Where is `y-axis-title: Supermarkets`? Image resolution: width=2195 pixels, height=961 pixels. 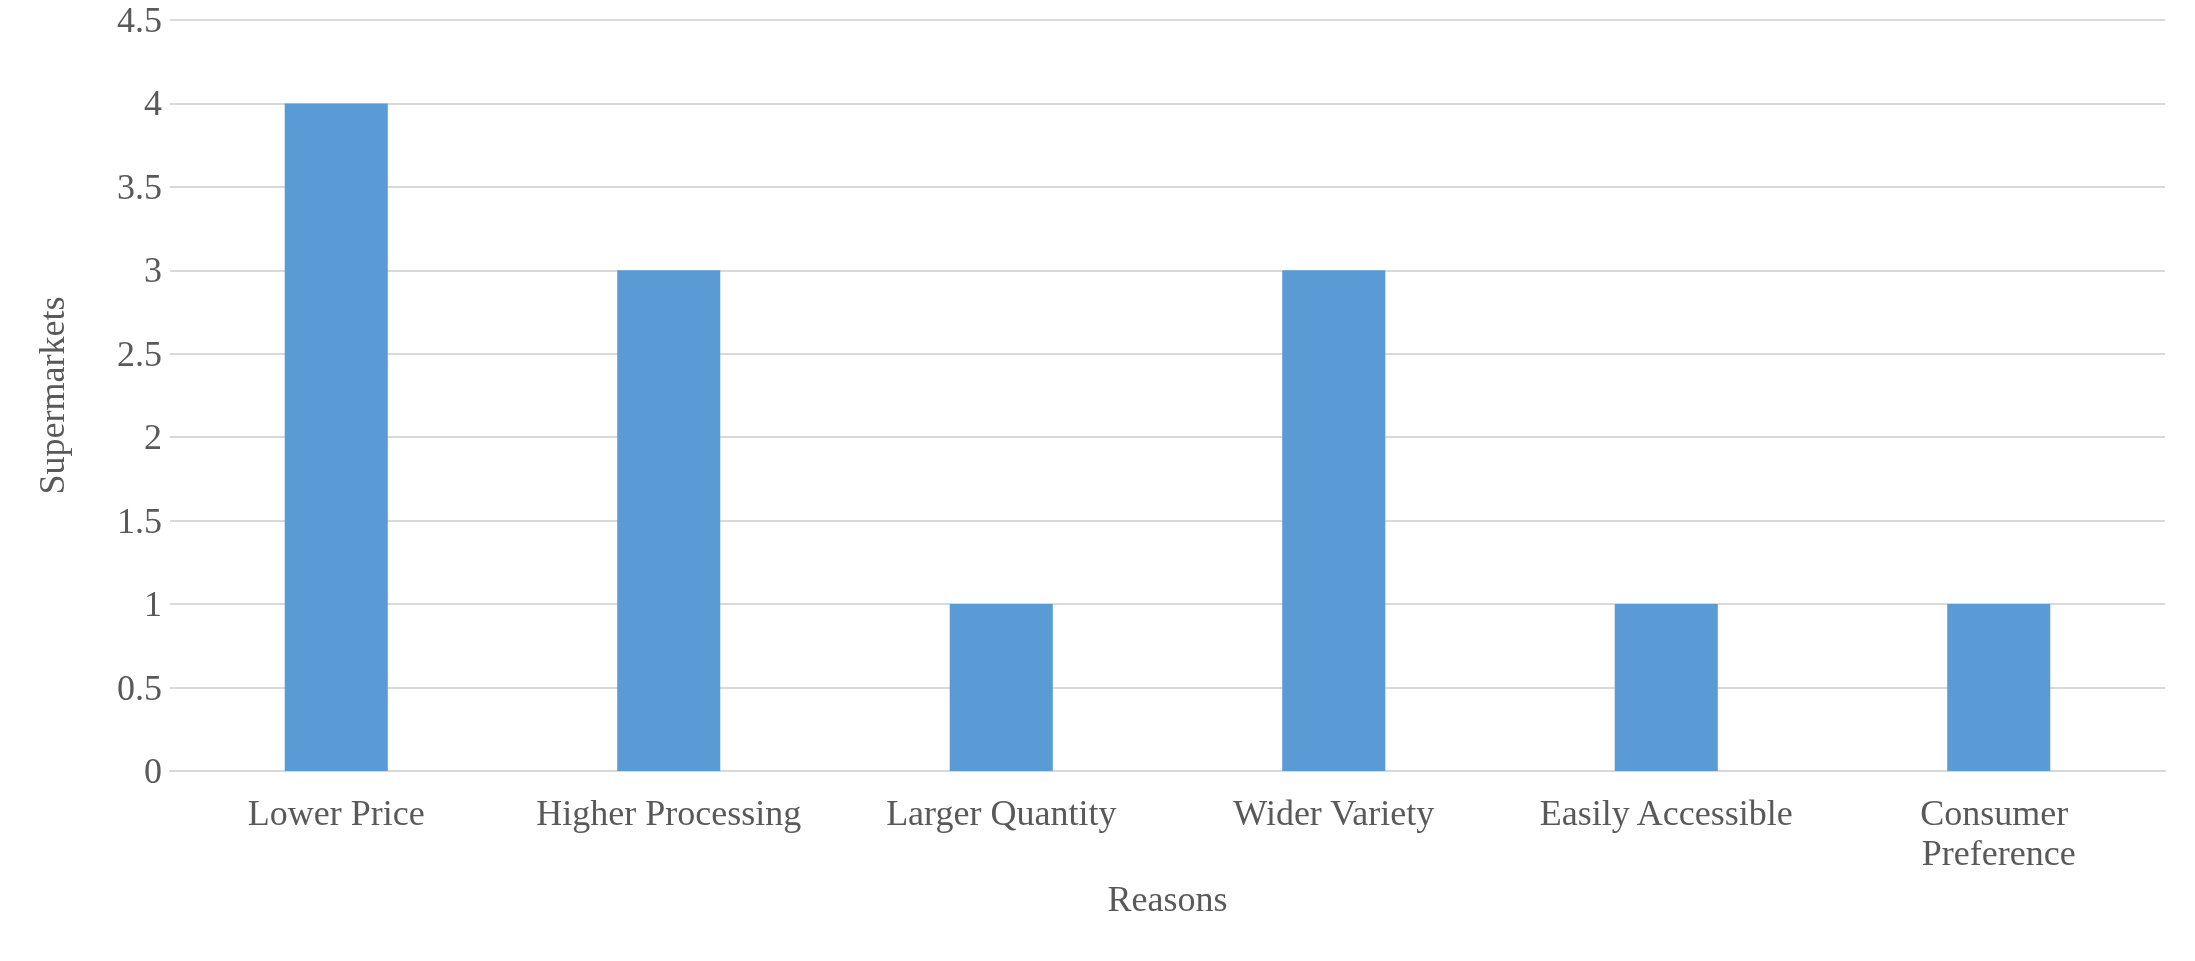
y-axis-title: Supermarkets is located at coordinates (52, 395).